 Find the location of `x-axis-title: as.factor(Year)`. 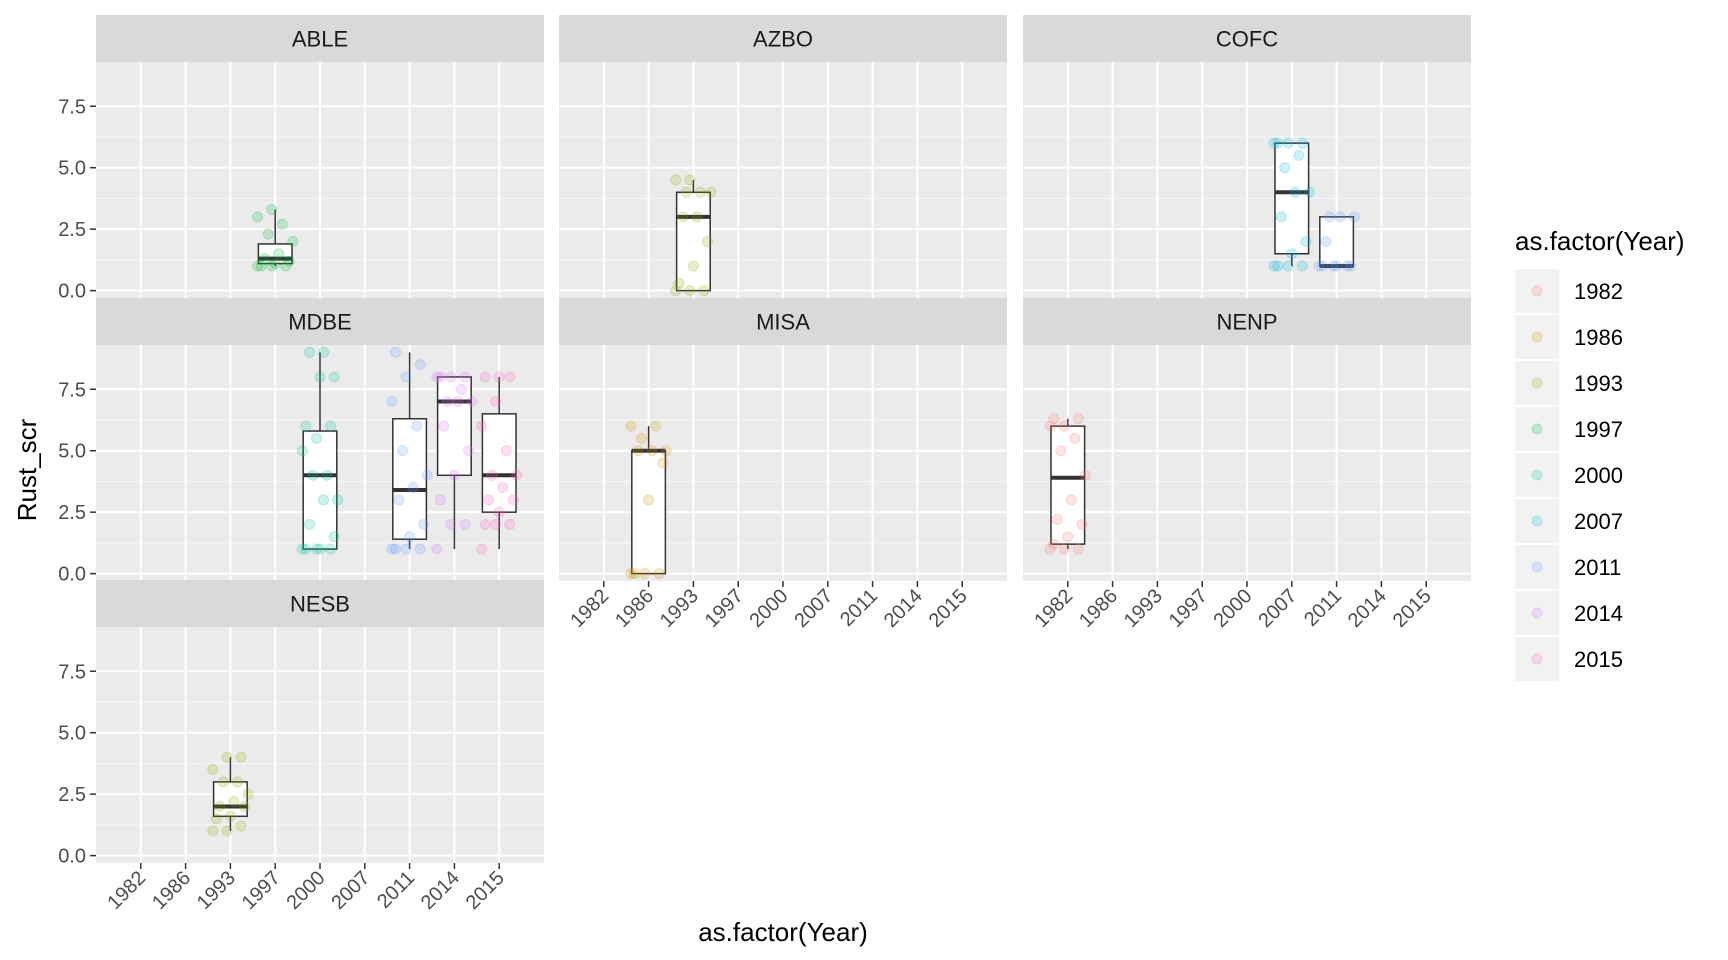

x-axis-title: as.factor(Year) is located at coordinates (783, 932).